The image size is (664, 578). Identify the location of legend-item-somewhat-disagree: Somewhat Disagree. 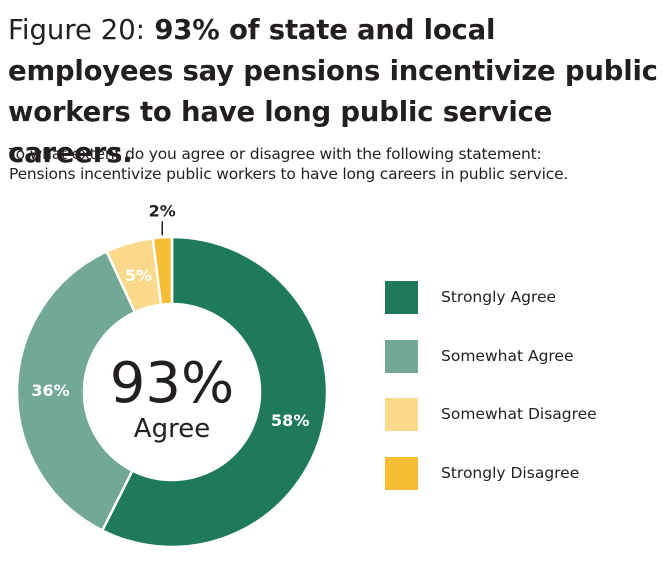
(515, 415).